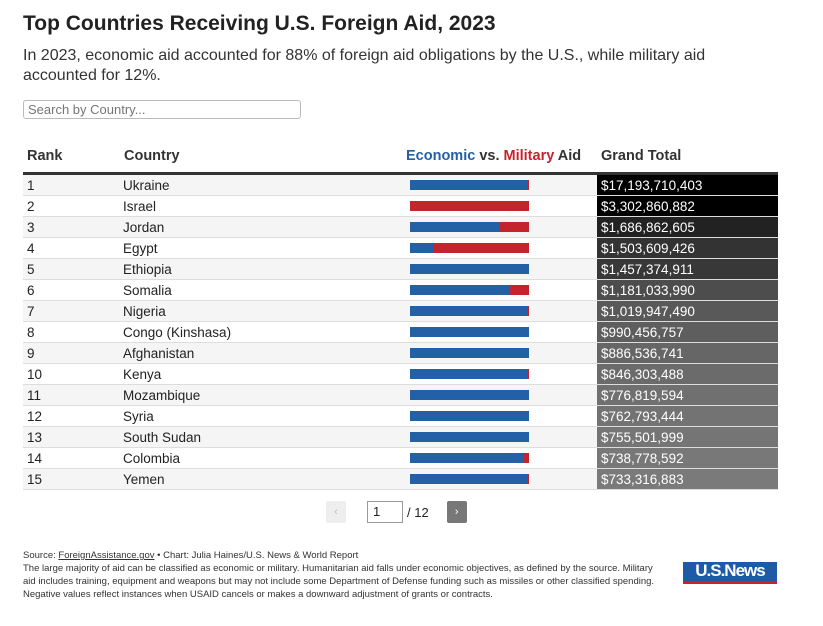 The image size is (823, 626). What do you see at coordinates (264, 269) in the screenshot?
I see `country-cell: Ethiopia` at bounding box center [264, 269].